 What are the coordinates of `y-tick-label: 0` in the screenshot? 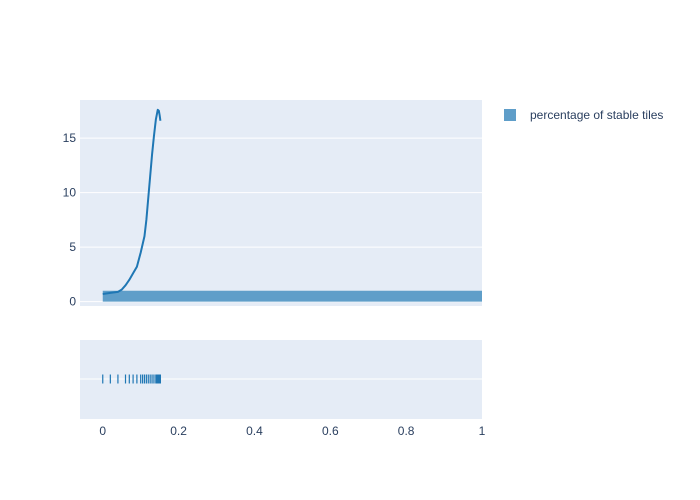 It's located at (72, 302).